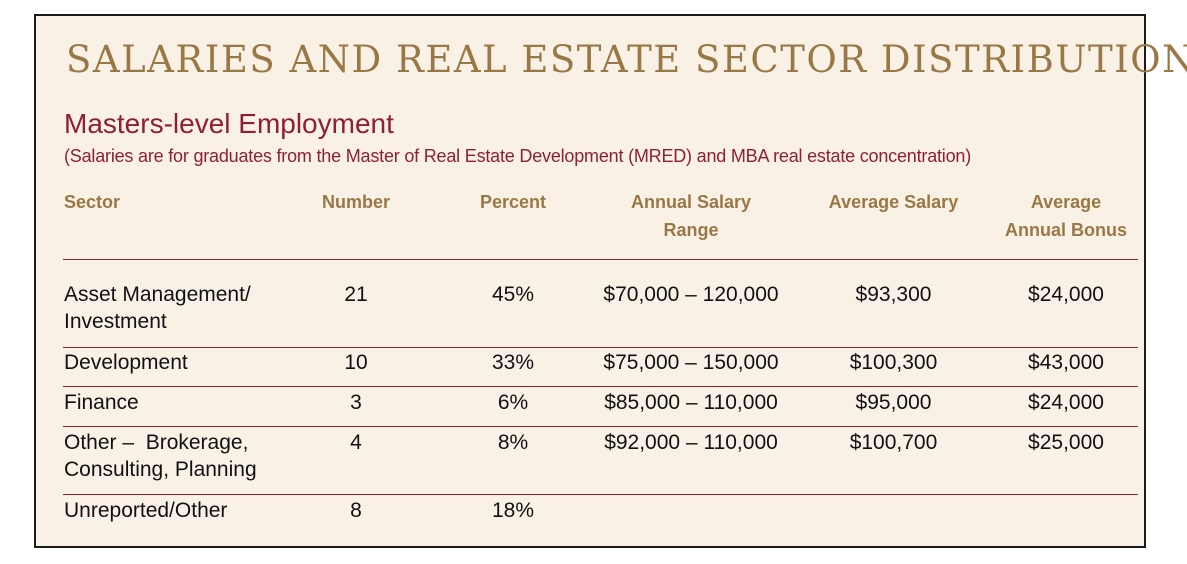 The height and width of the screenshot is (564, 1187). What do you see at coordinates (691, 294) in the screenshot?
I see `row-salary-range: $70,000 – 120,000` at bounding box center [691, 294].